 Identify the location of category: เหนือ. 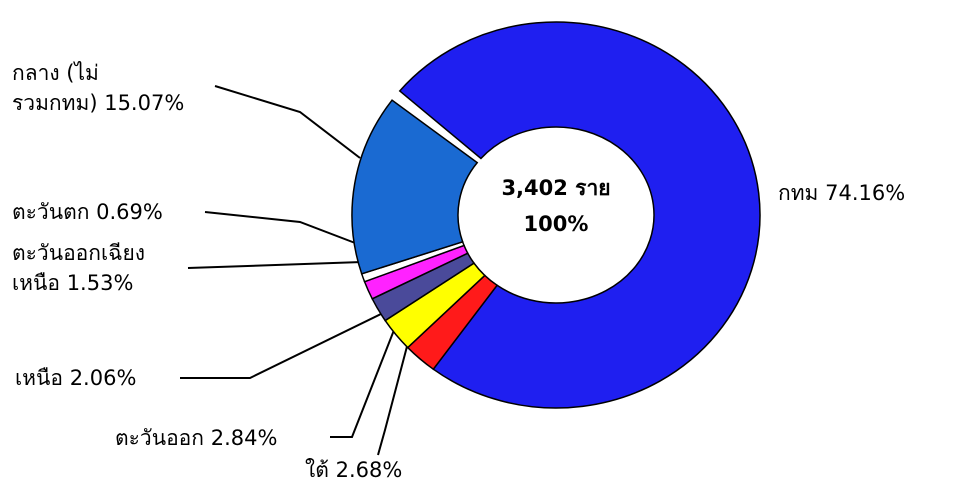
(39, 378).